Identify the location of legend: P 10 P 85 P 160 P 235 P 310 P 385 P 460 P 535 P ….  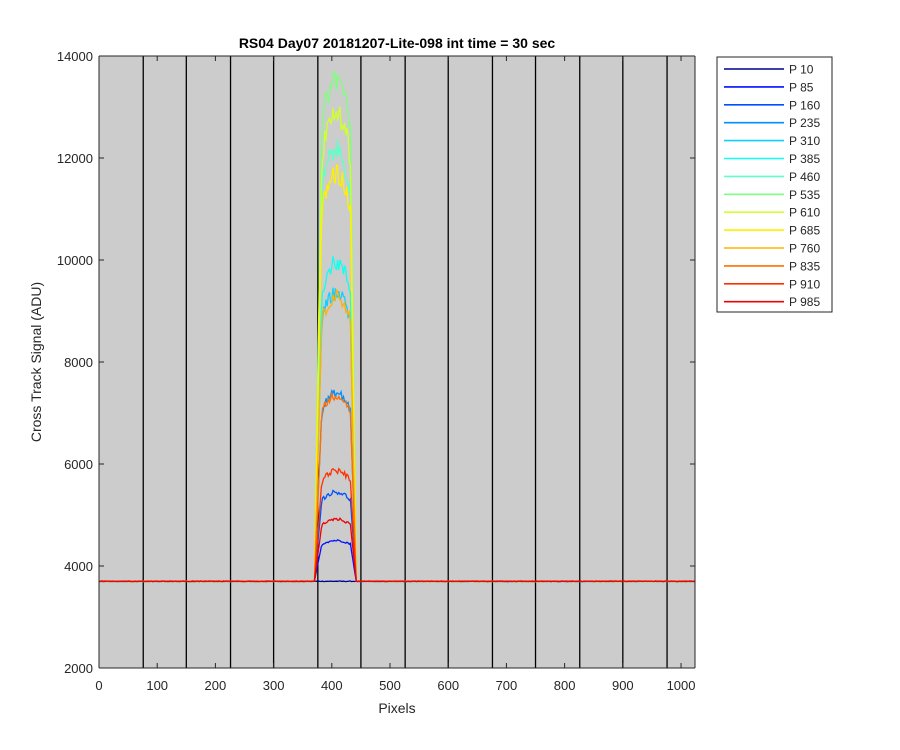
(774, 184).